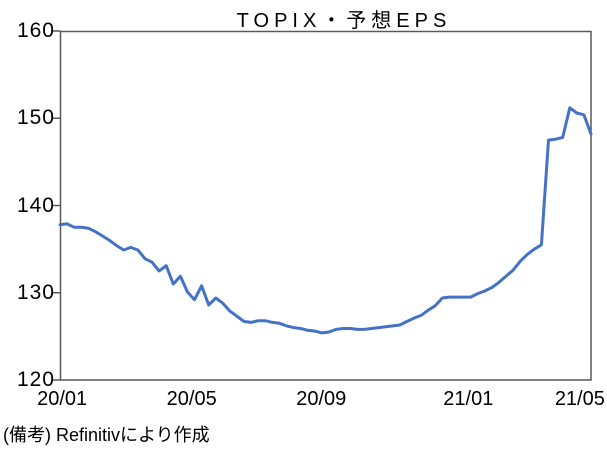 The height and width of the screenshot is (449, 607). I want to click on x-axis-label: 21/01, so click(468, 399).